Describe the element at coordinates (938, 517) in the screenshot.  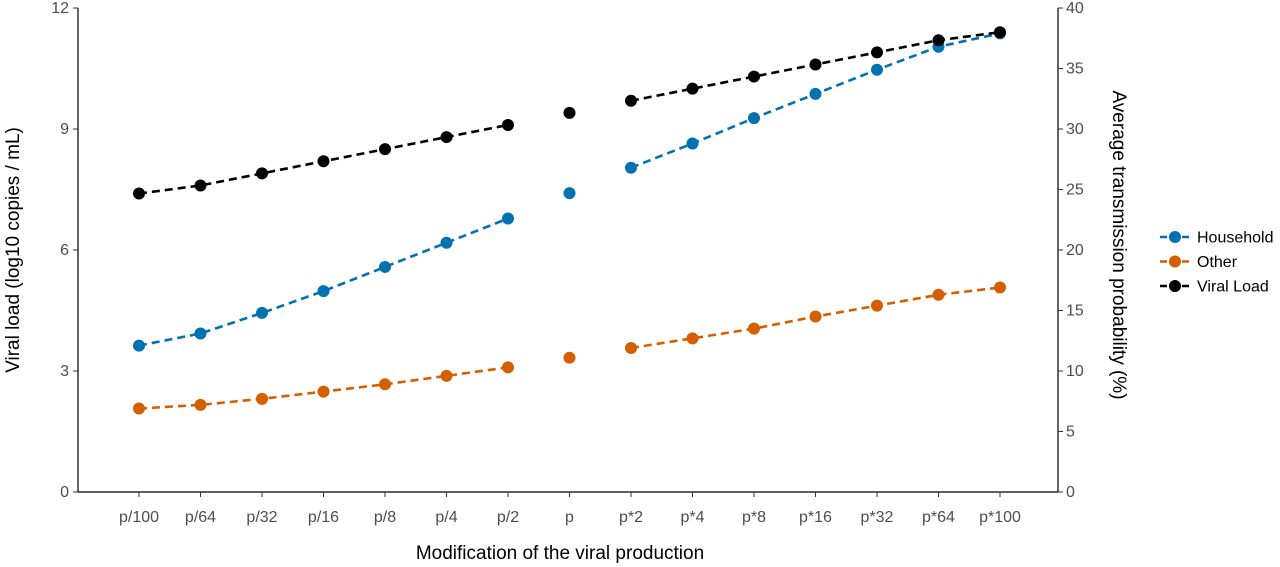
I see `x-tick-label: p*64` at that location.